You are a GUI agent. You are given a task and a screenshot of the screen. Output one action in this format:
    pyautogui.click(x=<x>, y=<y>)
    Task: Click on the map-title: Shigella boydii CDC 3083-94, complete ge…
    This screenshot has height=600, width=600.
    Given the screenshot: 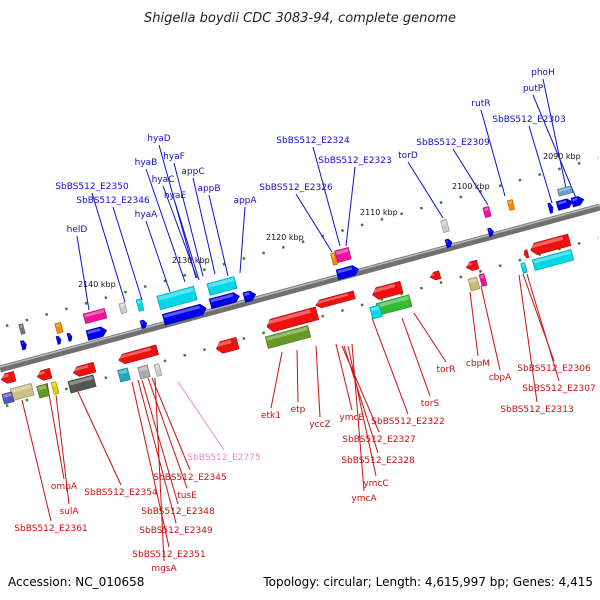 What is the action you would take?
    pyautogui.click(x=300, y=18)
    